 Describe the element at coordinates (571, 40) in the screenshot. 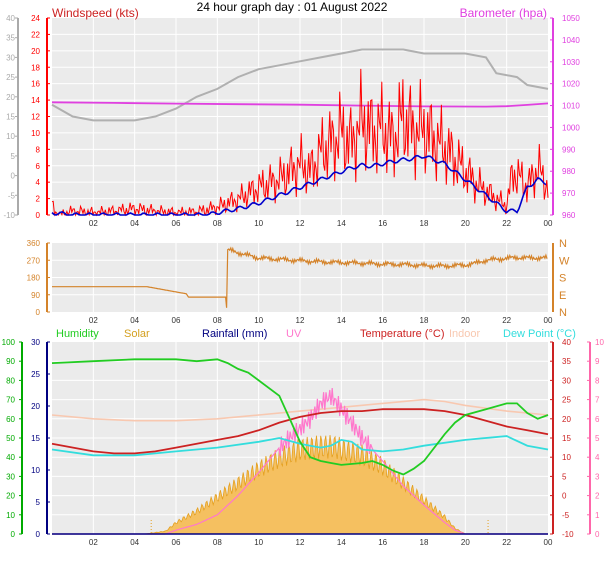

I see `y-tick-label: 1040` at that location.